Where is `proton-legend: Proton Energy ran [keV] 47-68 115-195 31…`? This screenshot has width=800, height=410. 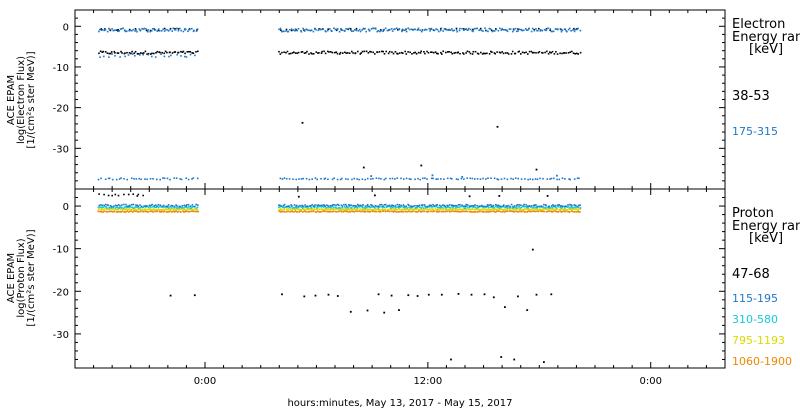 proton-legend: Proton Energy ran [keV] 47-68 115-195 31… is located at coordinates (766, 287).